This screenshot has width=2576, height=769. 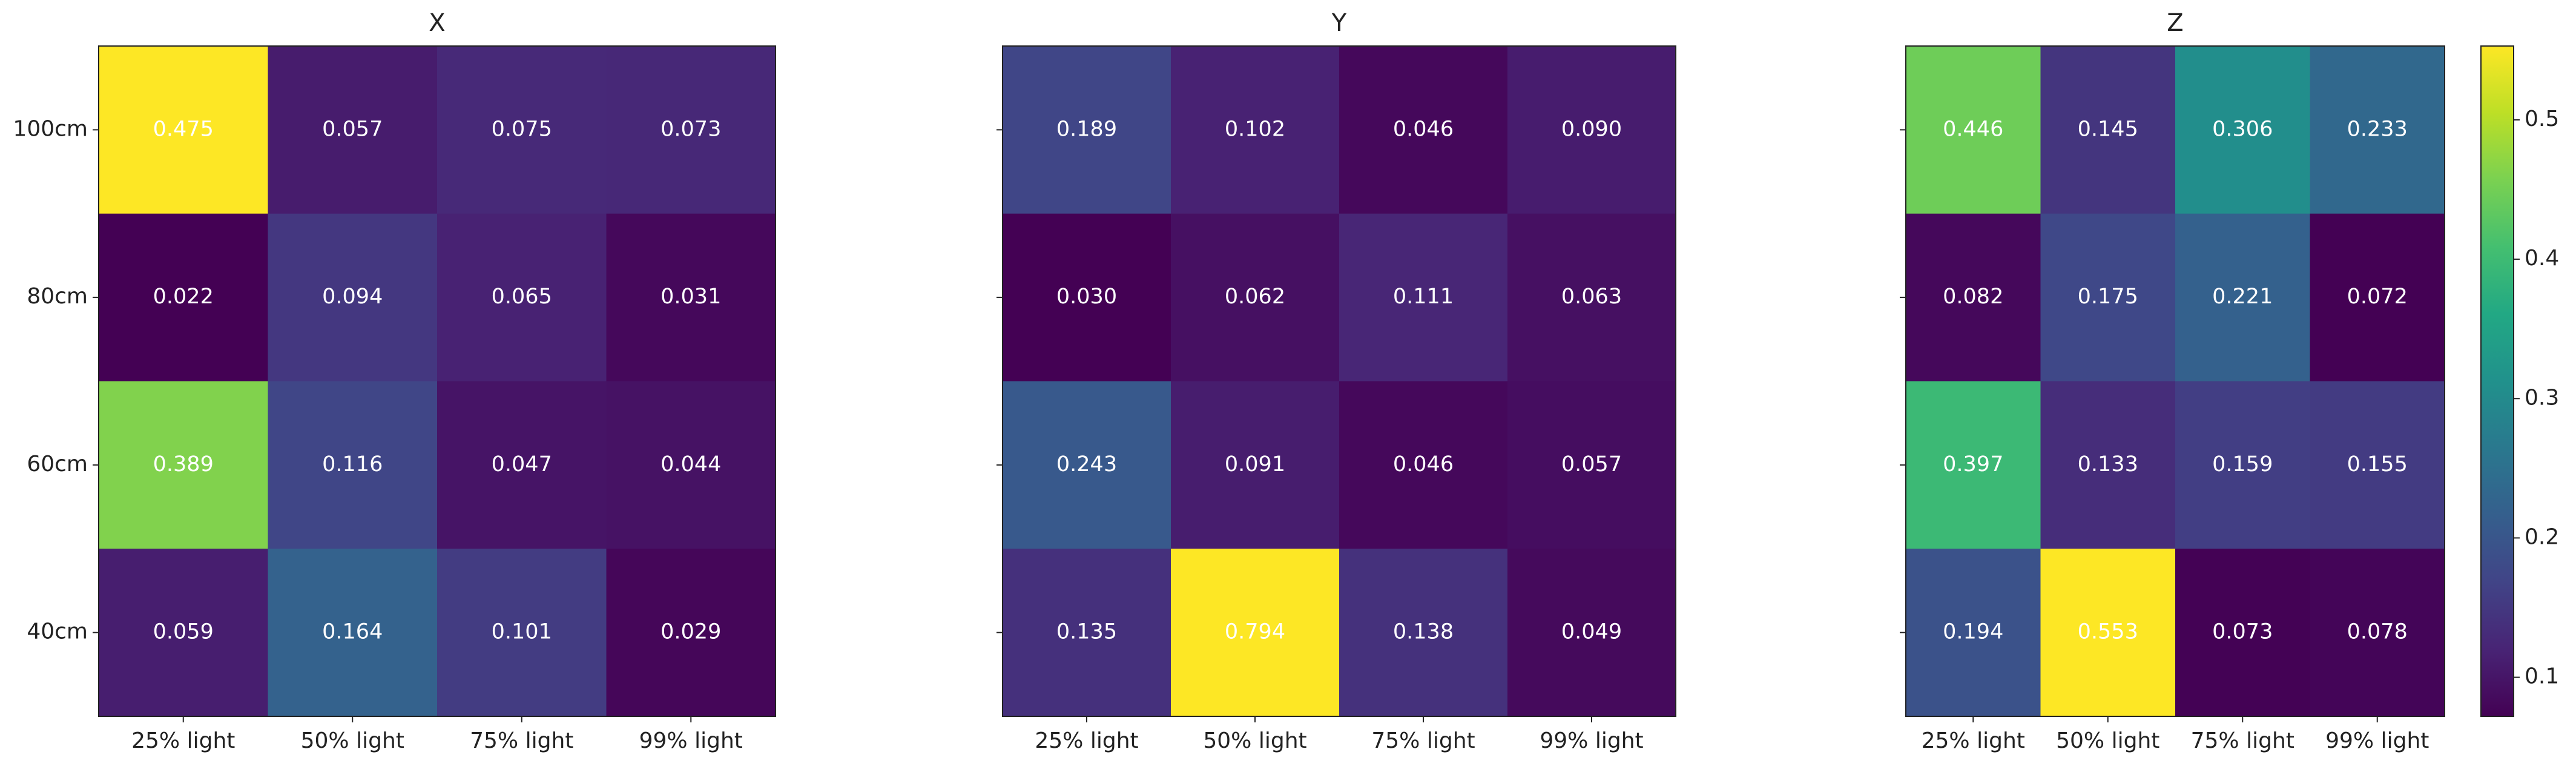 I want to click on cell-label: 0.389, so click(x=183, y=464).